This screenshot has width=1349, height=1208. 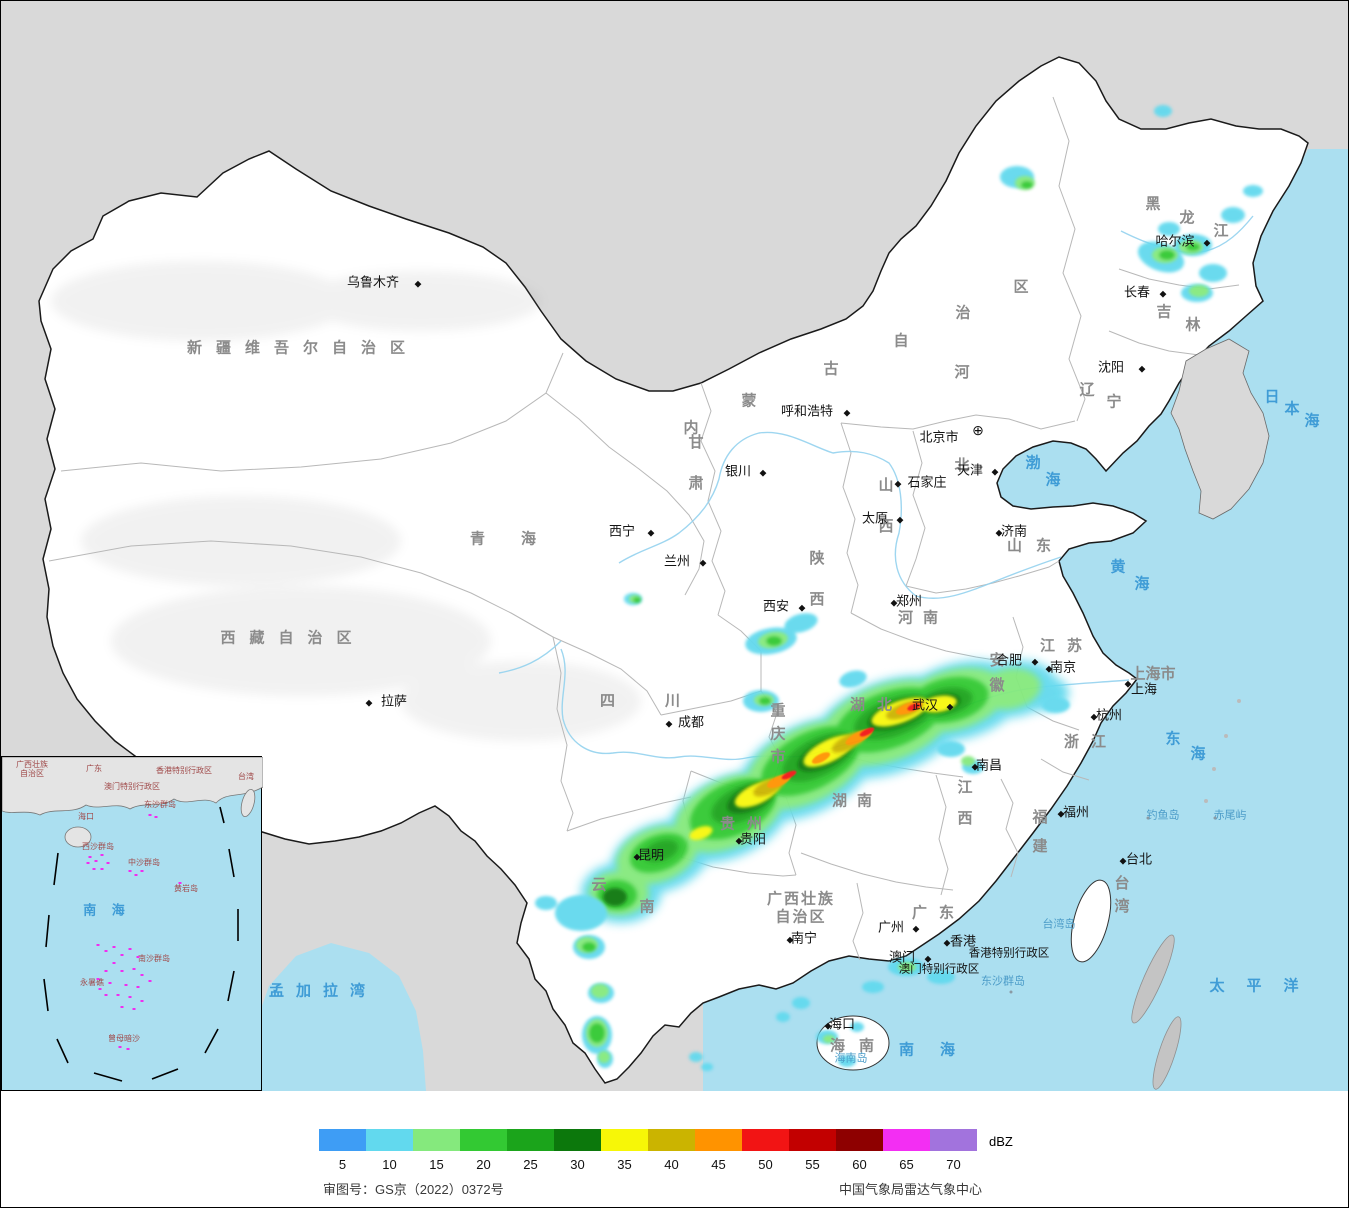 I want to click on map-license-number: 审图号：GS京（2022）0372号, so click(x=413, y=1189).